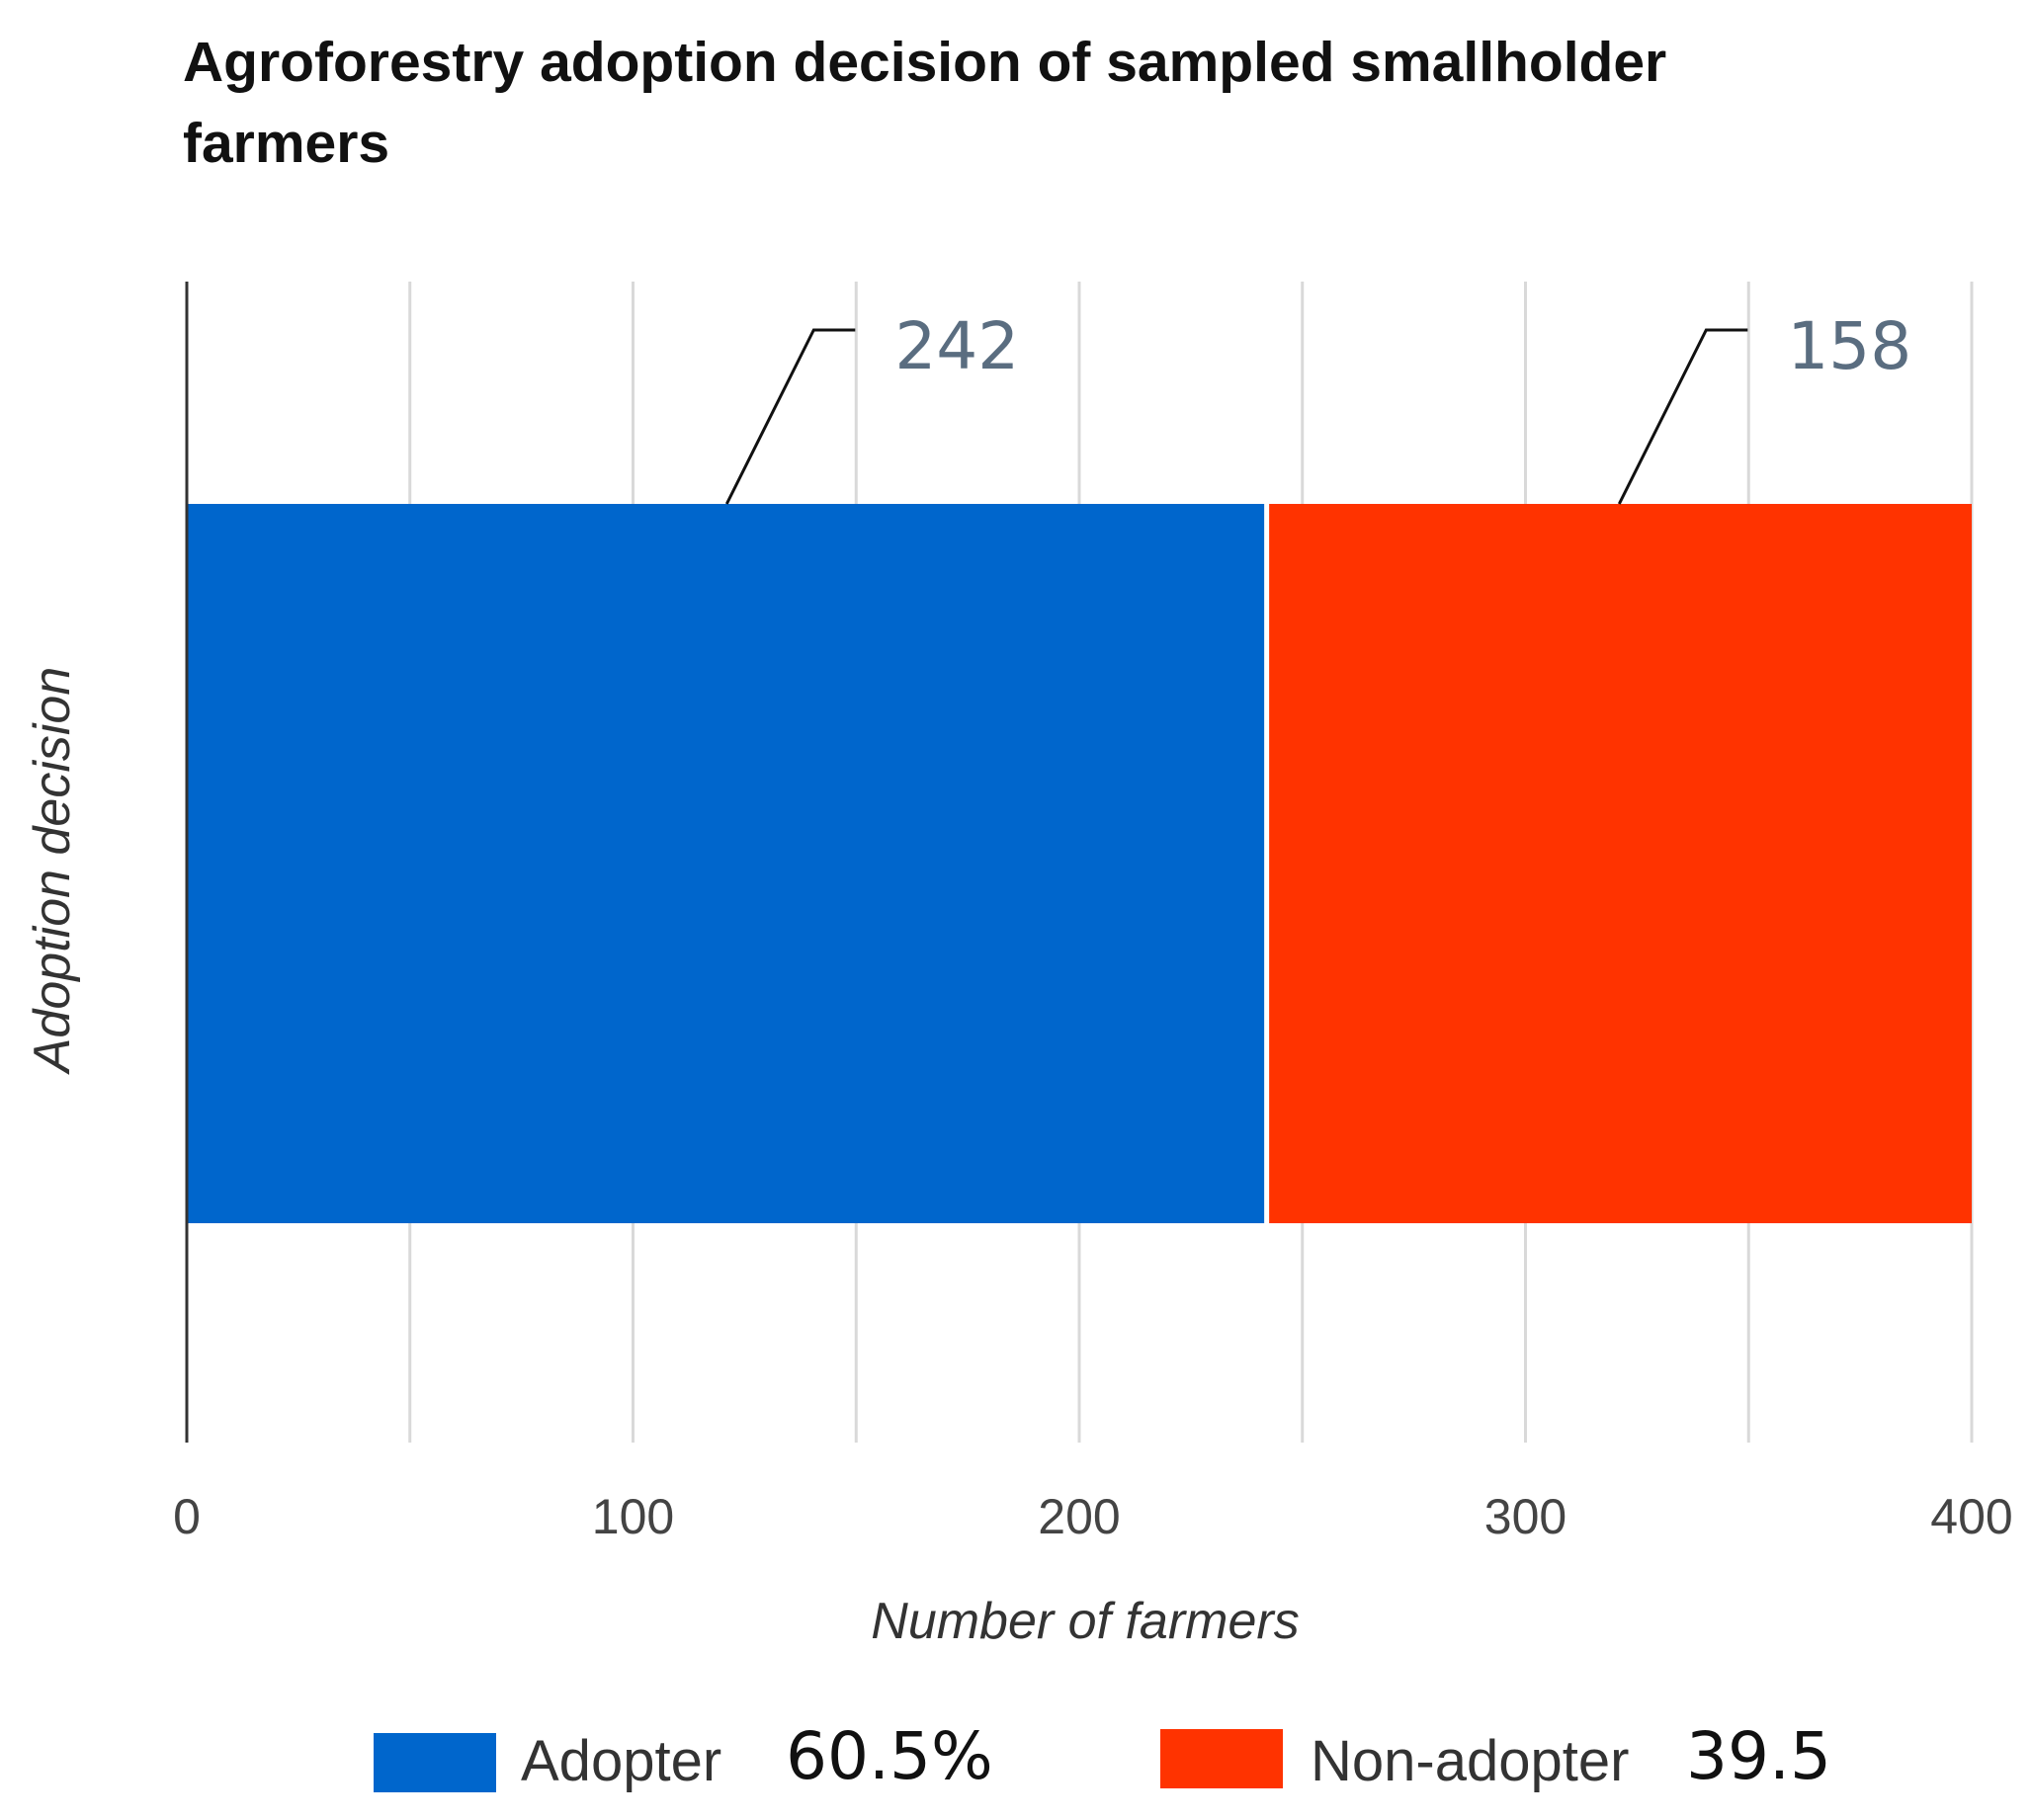 The width and height of the screenshot is (2032, 1820). What do you see at coordinates (889, 1756) in the screenshot?
I see `legend-percent-adopter: 60.5%` at bounding box center [889, 1756].